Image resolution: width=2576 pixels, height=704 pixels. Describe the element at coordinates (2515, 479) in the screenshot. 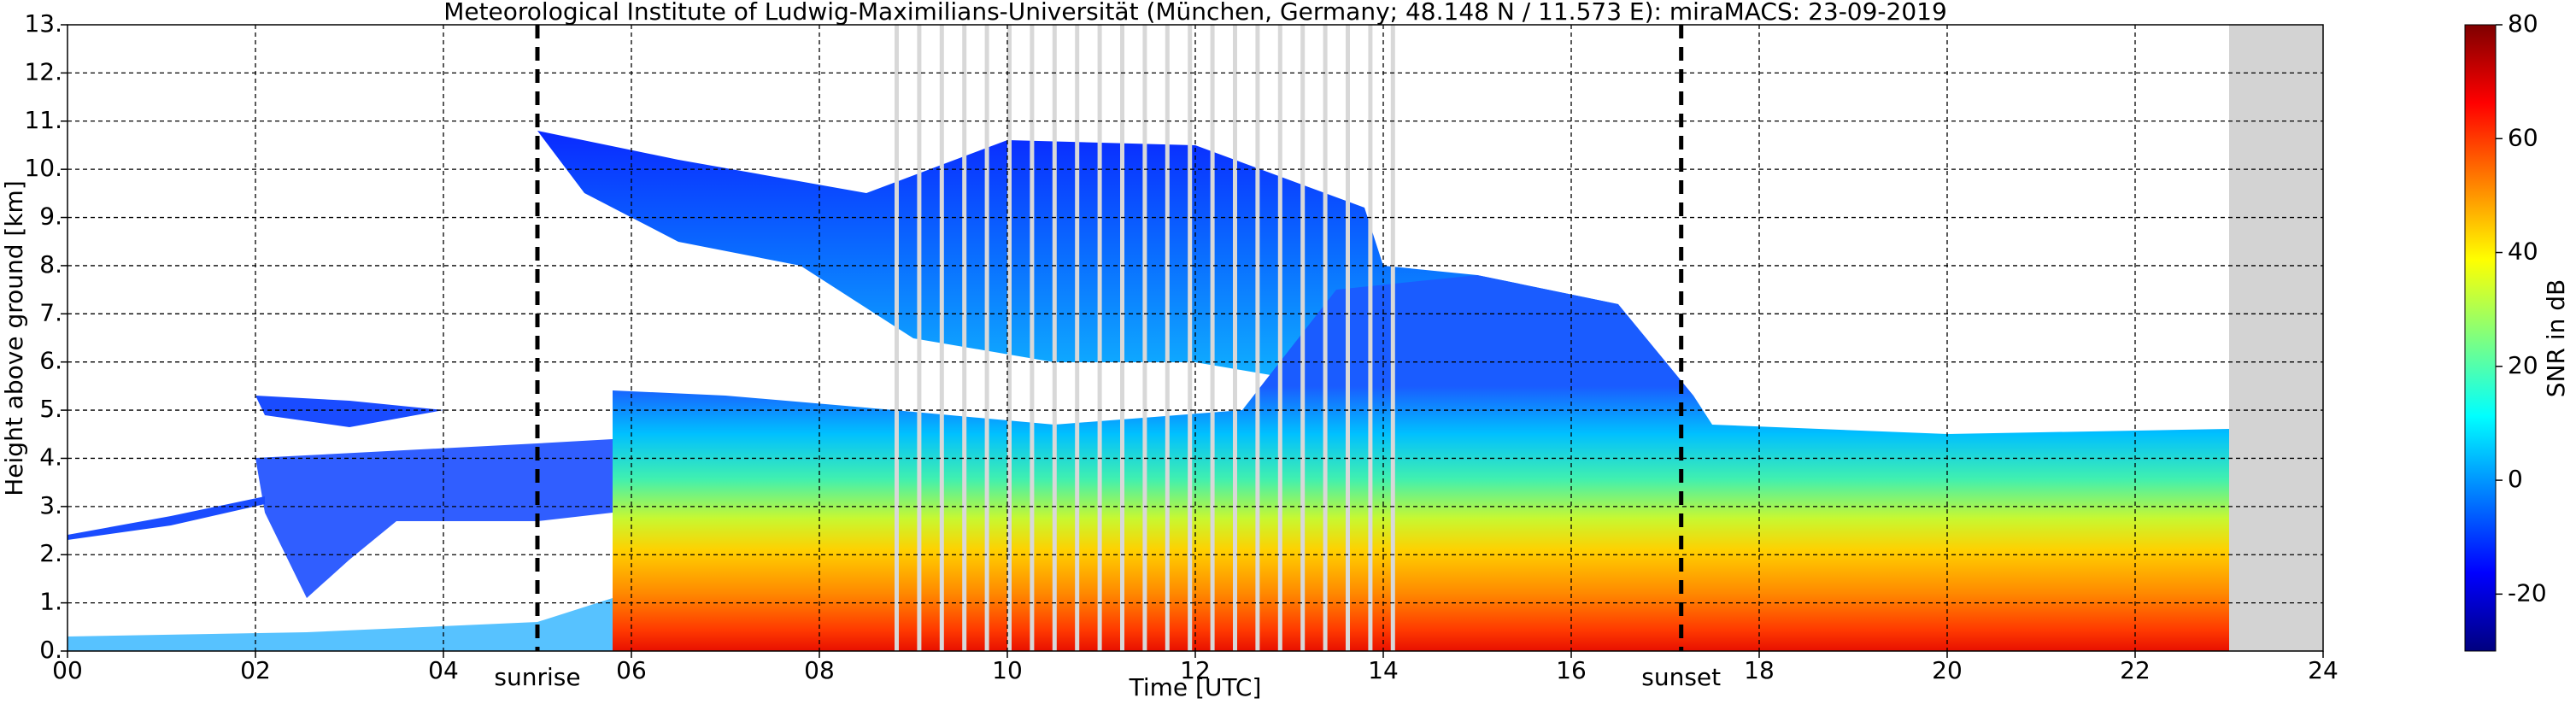

I see `colorbar-tick-label: 0` at that location.